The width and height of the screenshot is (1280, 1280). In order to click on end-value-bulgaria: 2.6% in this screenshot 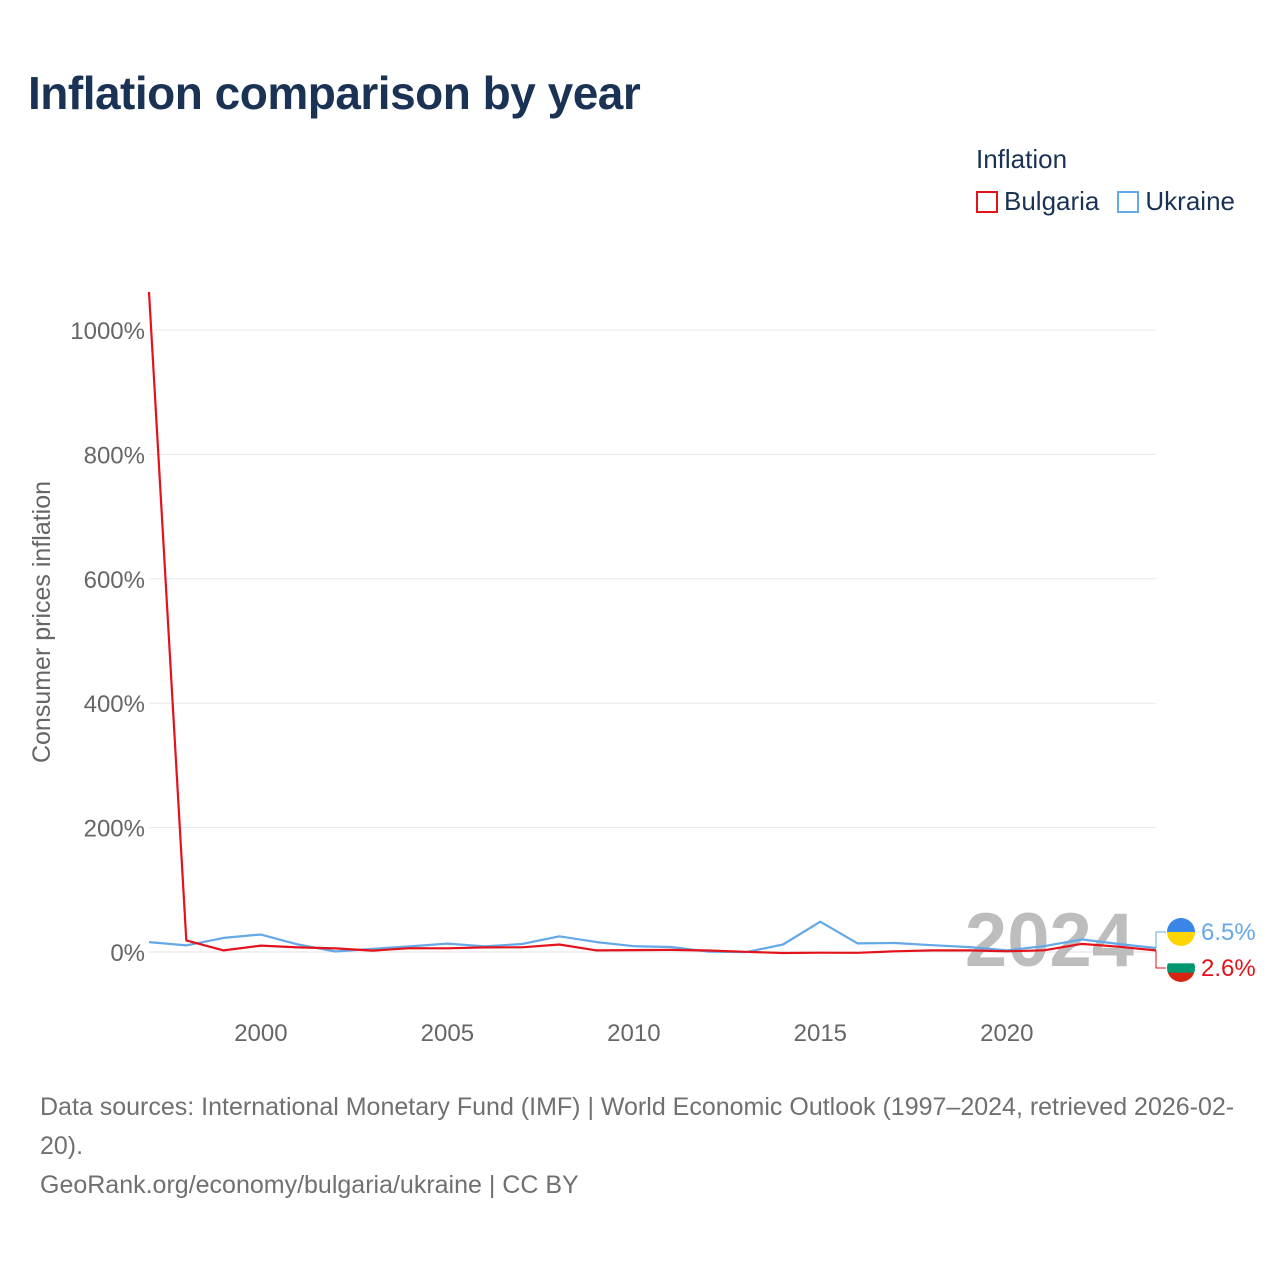, I will do `click(1228, 968)`.